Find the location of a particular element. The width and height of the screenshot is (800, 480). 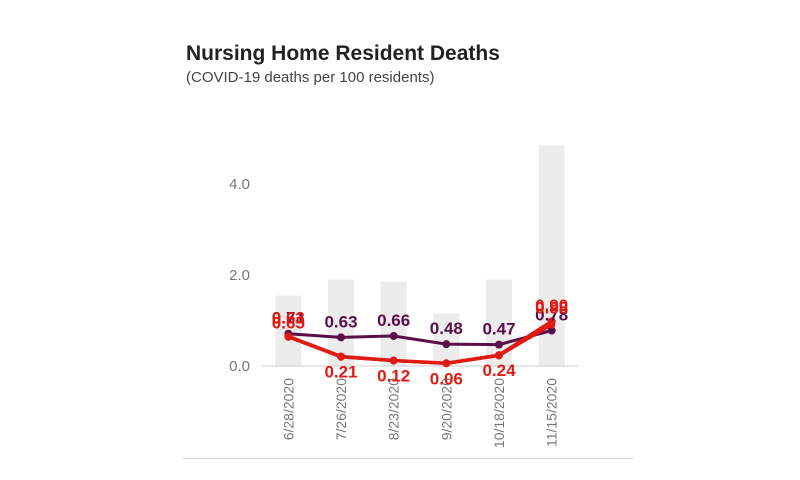

bottom-divider is located at coordinates (408, 458).